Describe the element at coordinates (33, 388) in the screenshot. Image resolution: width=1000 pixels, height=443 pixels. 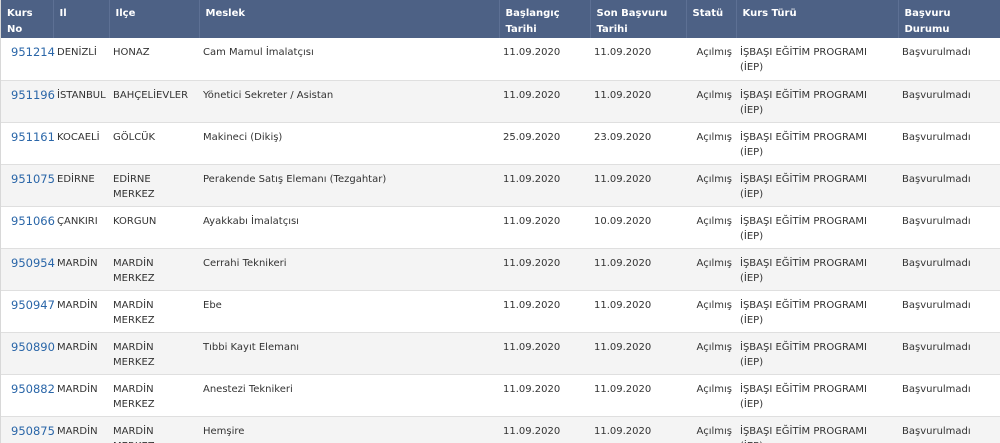
I see `kurs-no-link: 950882` at that location.